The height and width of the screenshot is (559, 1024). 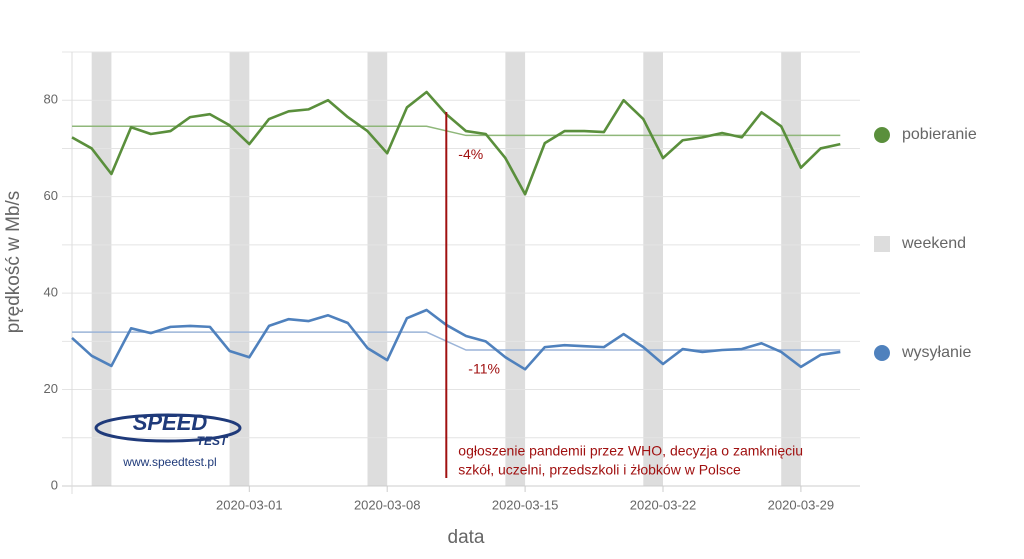 What do you see at coordinates (213, 441) in the screenshot?
I see `logo-sub: TEST` at bounding box center [213, 441].